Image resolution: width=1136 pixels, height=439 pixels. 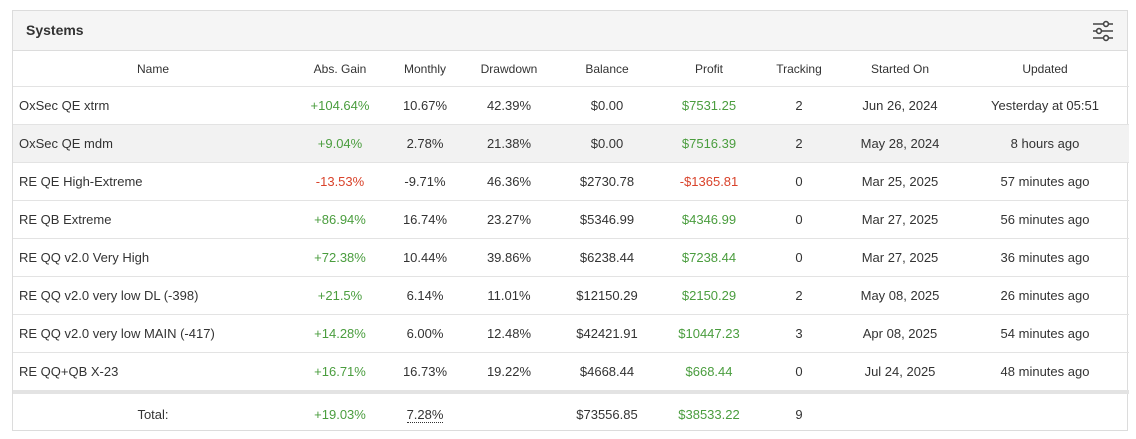 I want to click on abs-gain: -13.53%, so click(x=340, y=181).